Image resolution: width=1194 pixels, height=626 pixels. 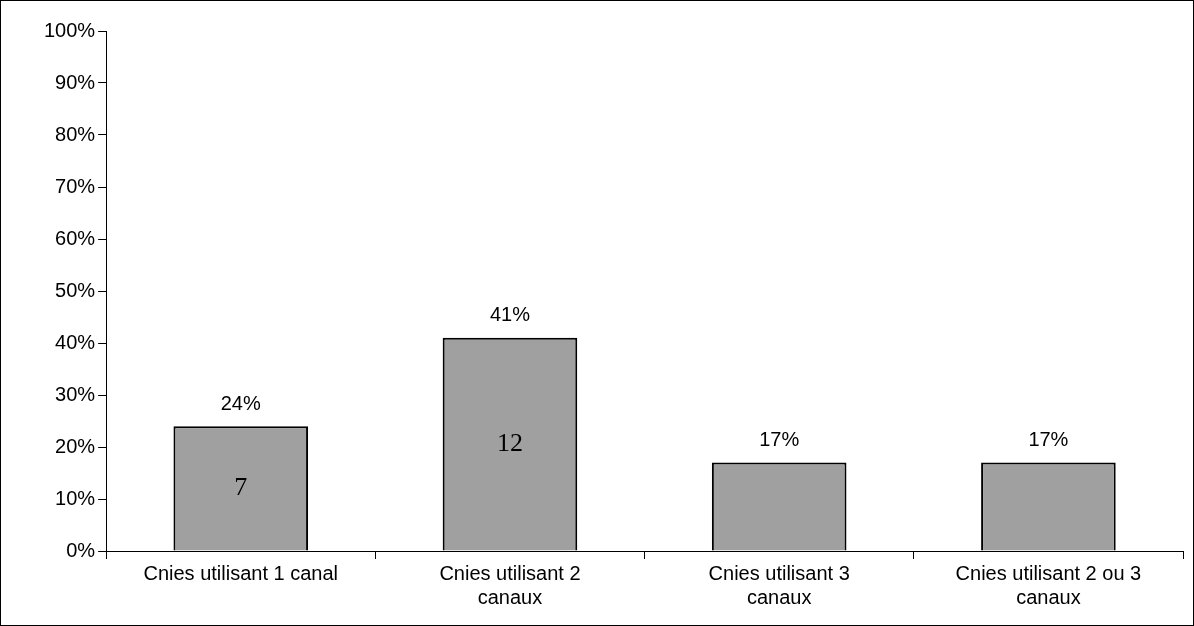 I want to click on y-tick-label: 80%, so click(x=75, y=133).